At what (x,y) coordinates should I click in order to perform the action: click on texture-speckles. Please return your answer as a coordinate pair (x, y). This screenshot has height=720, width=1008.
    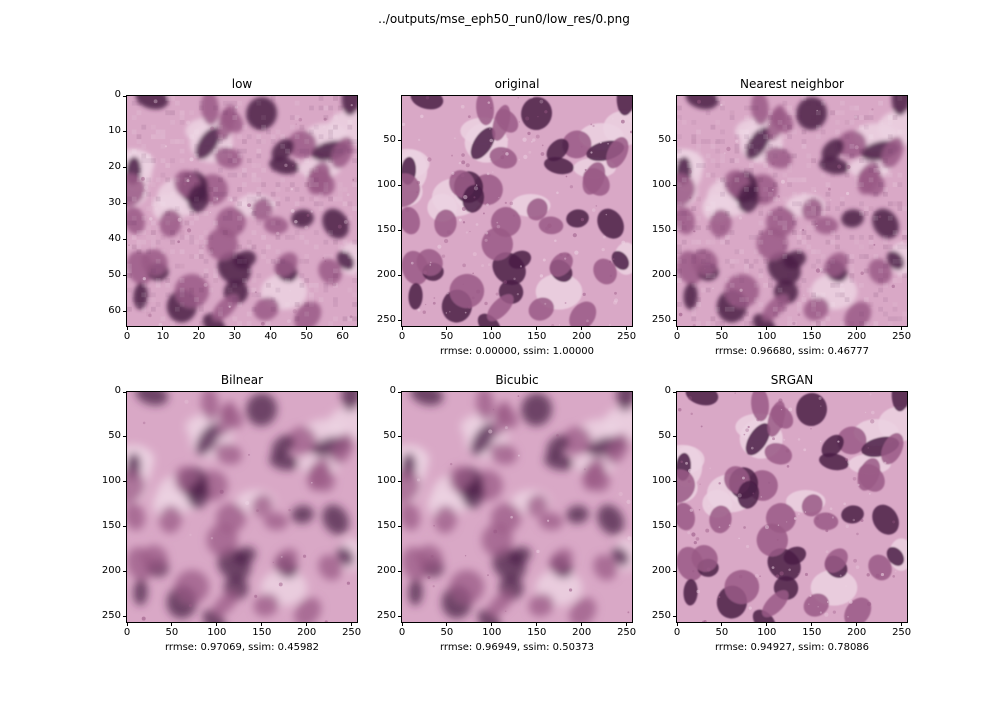
    Looking at the image, I should click on (524, 504).